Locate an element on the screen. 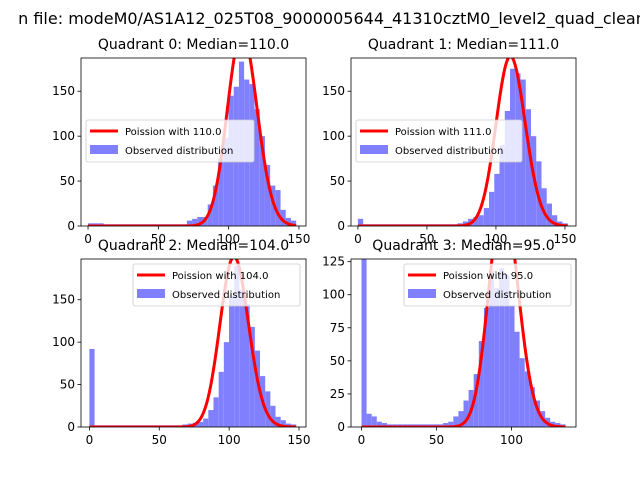  legend: Poission with 104.0 Observed distribution is located at coordinates (216, 285).